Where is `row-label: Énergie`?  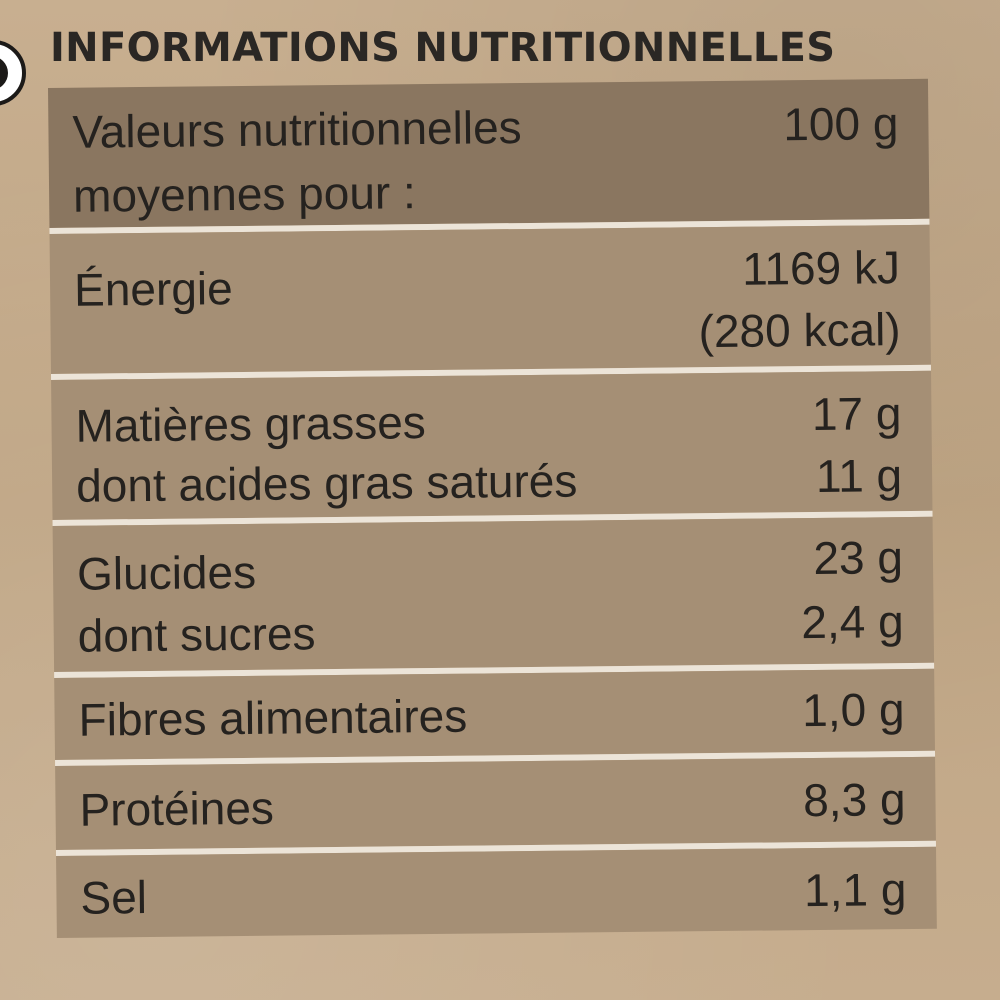
row-label: Énergie is located at coordinates (153, 289).